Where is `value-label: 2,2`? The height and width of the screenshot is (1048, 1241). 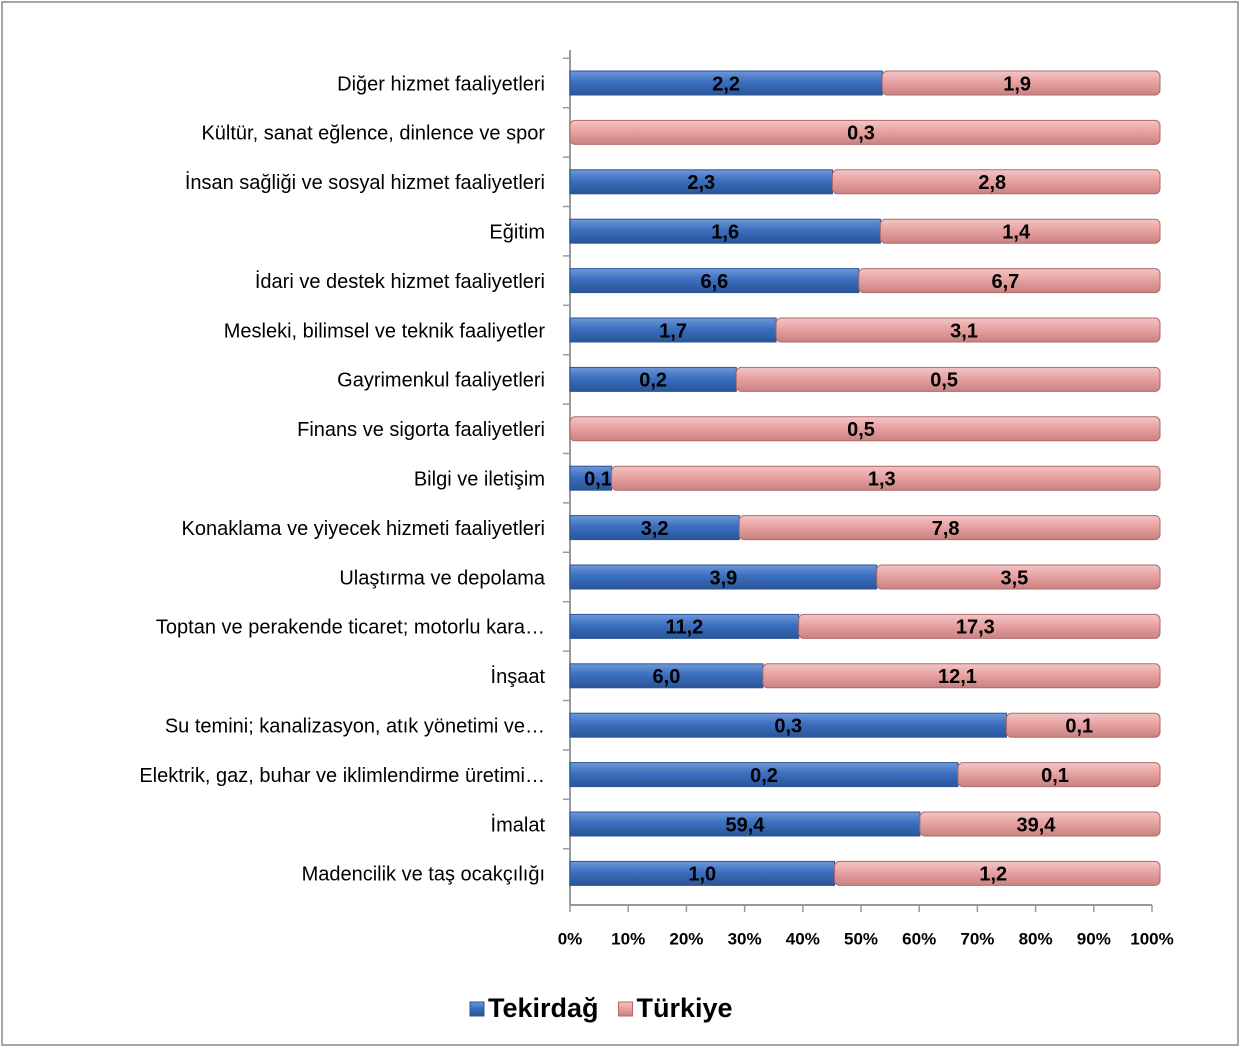
value-label: 2,2 is located at coordinates (726, 84).